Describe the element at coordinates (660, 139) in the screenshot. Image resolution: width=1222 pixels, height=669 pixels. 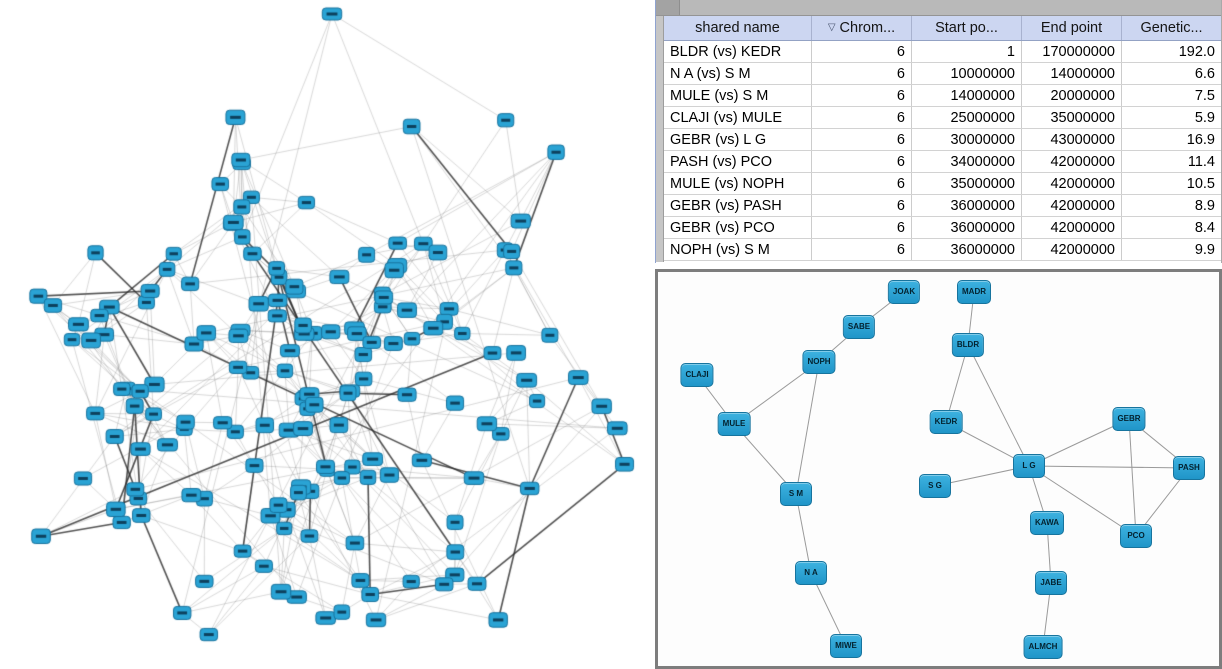
I see `table-row-gutter` at that location.